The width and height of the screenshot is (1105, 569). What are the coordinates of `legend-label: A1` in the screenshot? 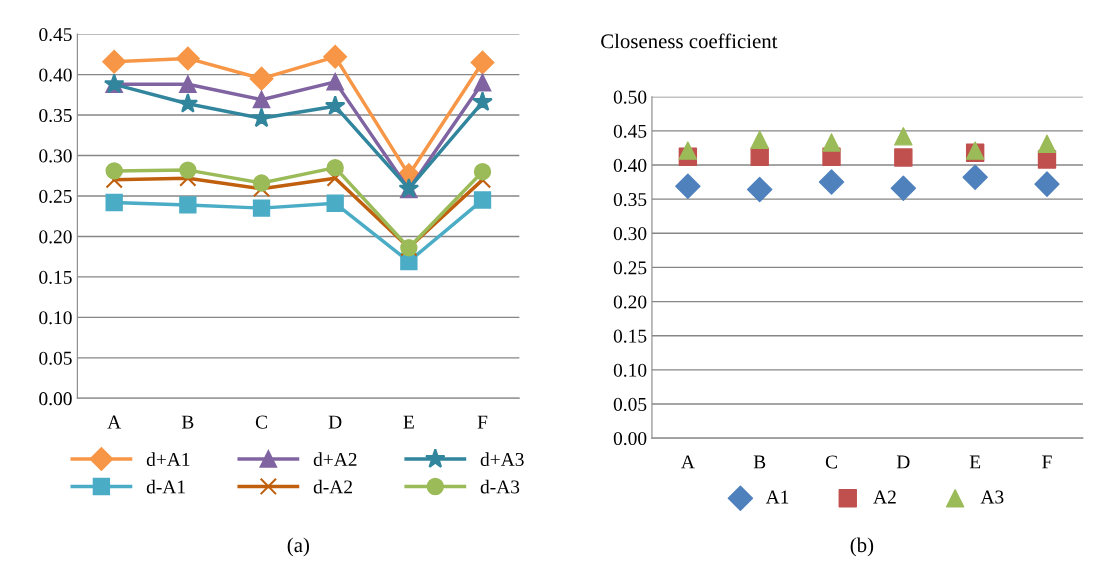 It's located at (777, 497).